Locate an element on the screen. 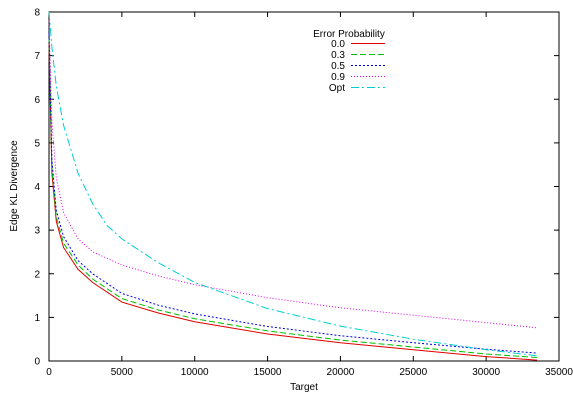 This screenshot has width=573, height=395. y-tick-label: 1 is located at coordinates (37, 318).